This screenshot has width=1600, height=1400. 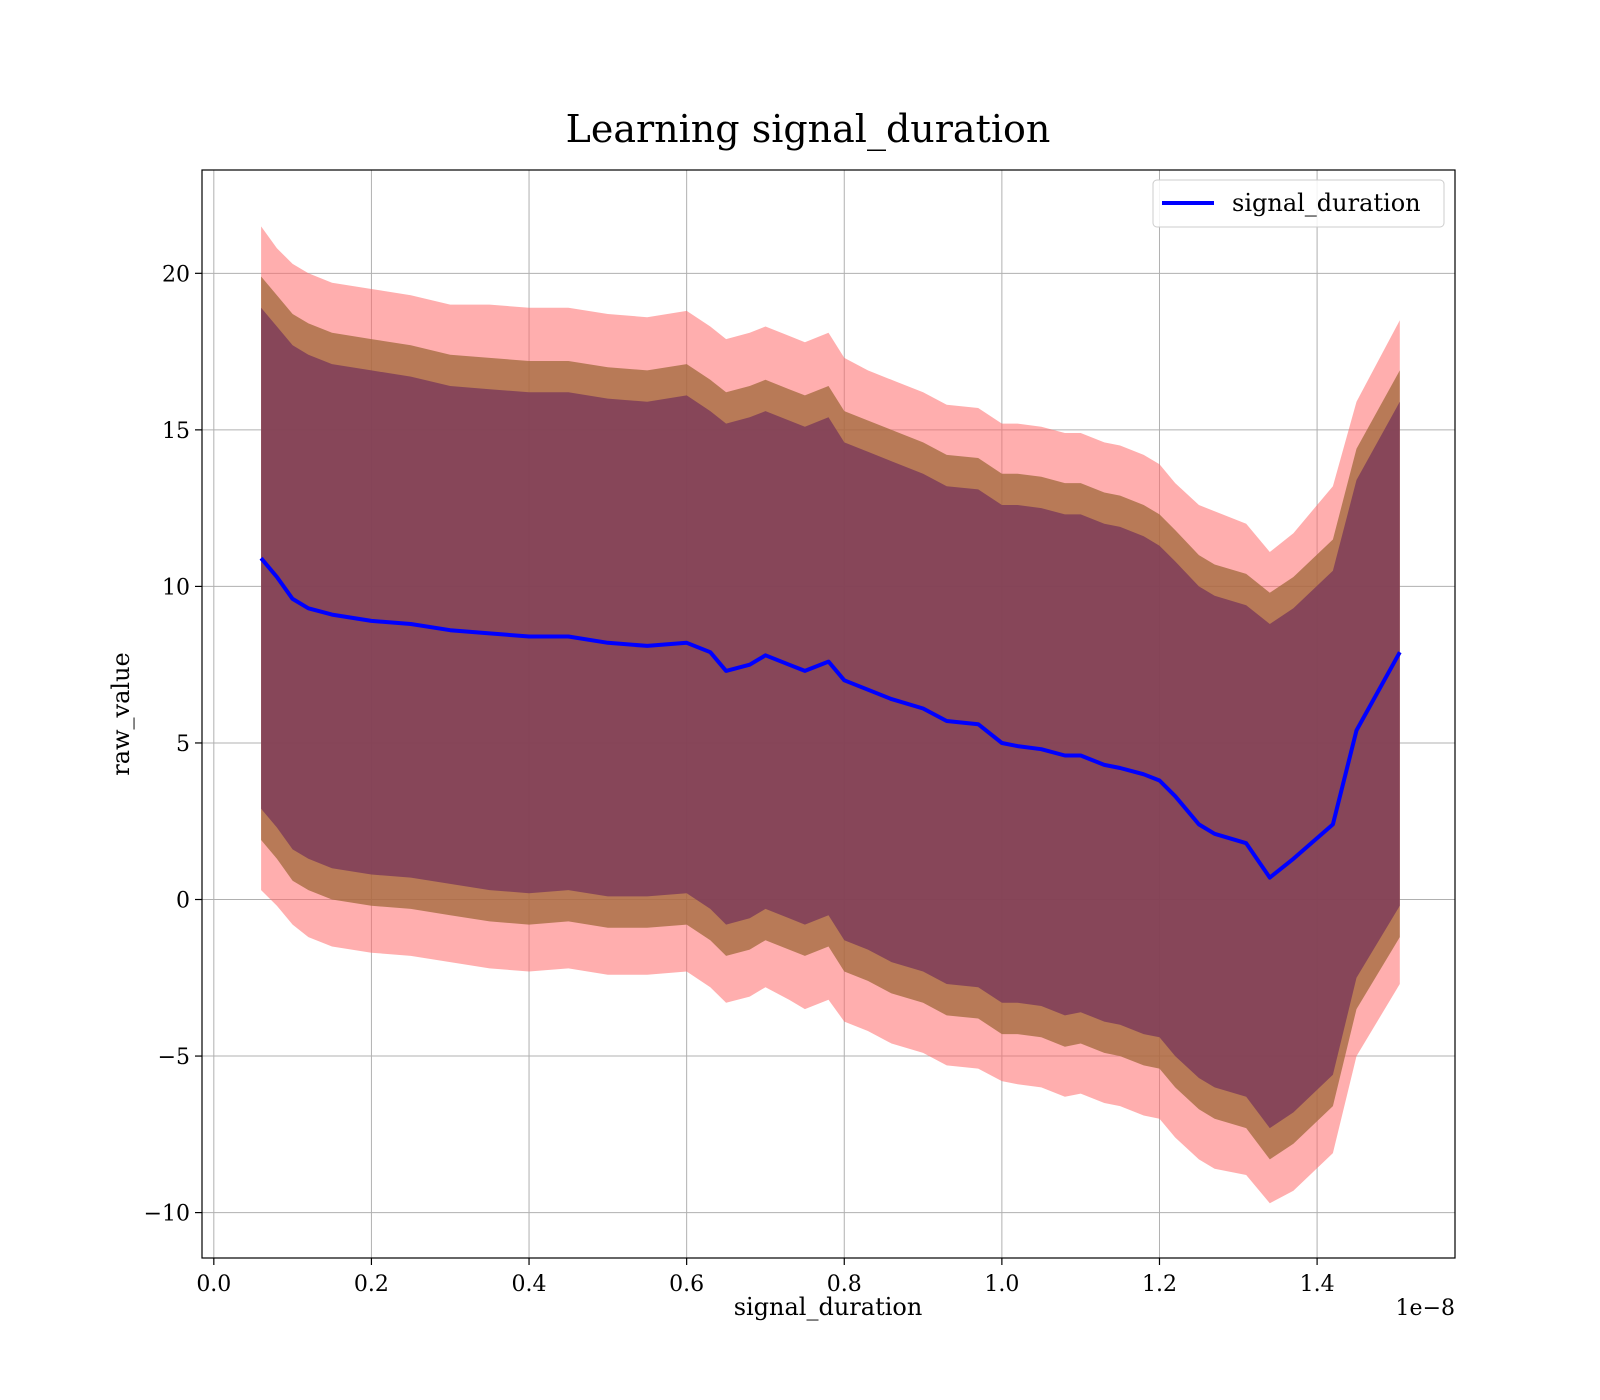 What do you see at coordinates (183, 901) in the screenshot?
I see `y-tick-label: 0` at bounding box center [183, 901].